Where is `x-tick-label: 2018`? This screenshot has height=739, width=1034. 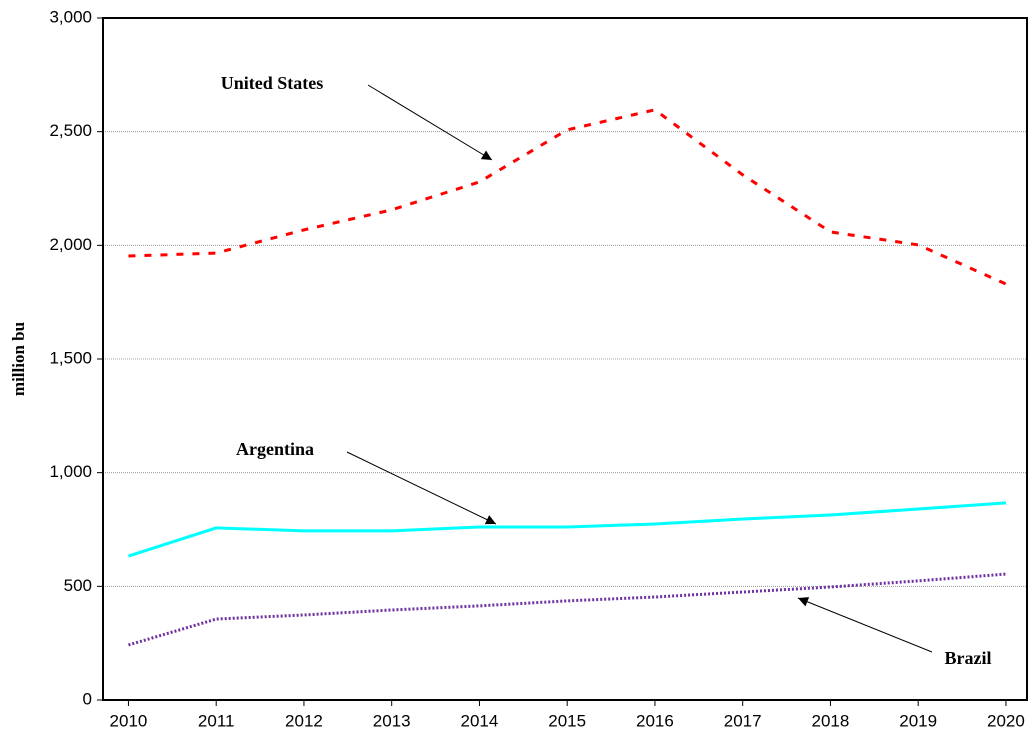 x-tick-label: 2018 is located at coordinates (831, 720).